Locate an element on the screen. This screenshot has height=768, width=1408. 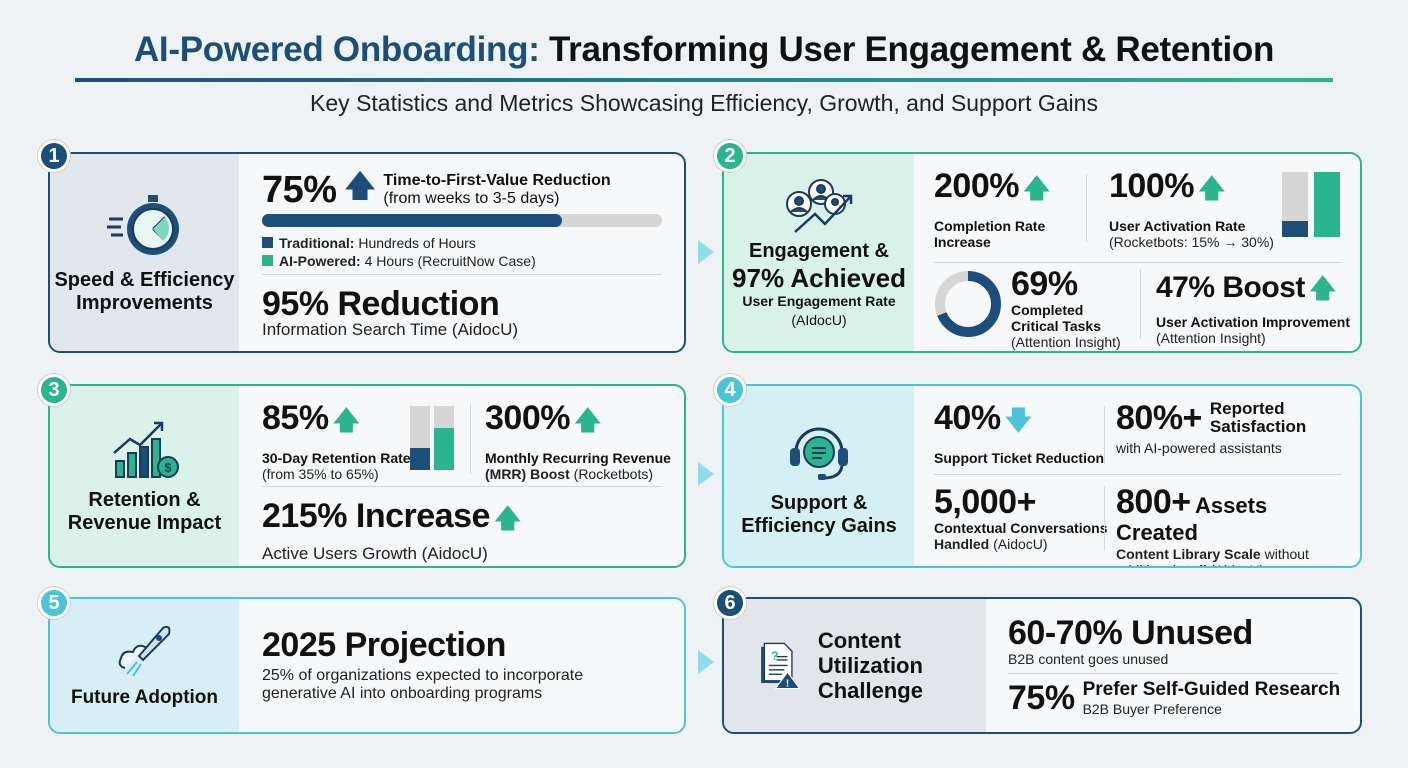
stat-value: 2025 Projection is located at coordinates (384, 645).